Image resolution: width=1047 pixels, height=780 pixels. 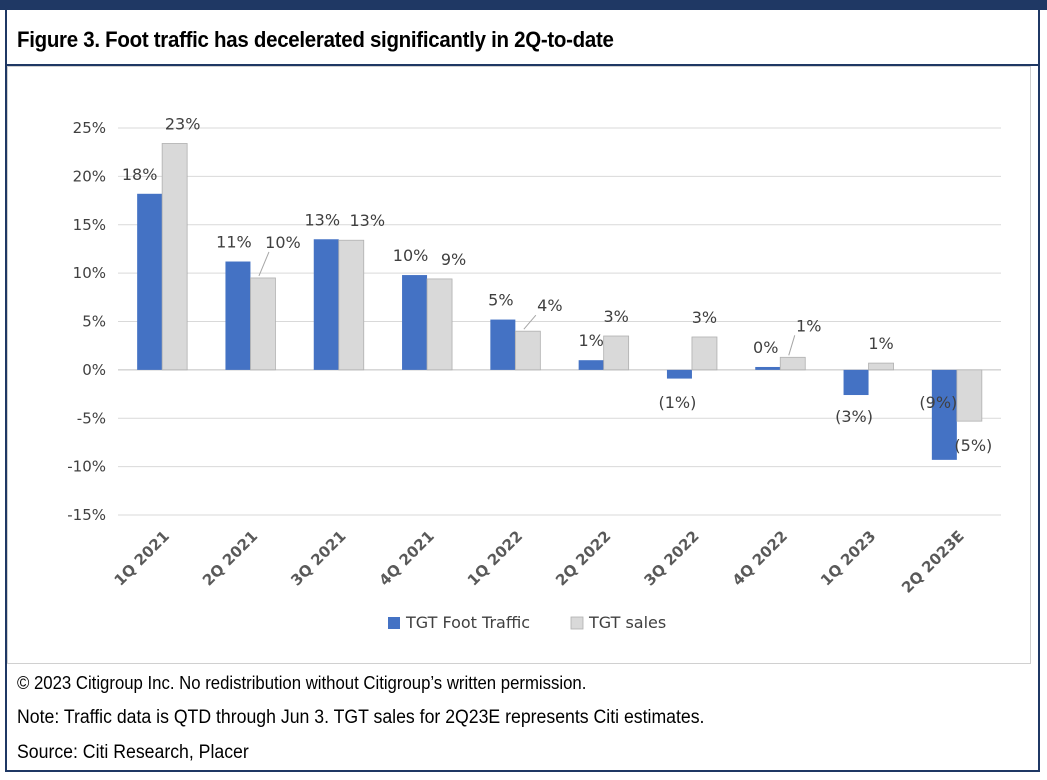 What do you see at coordinates (89, 225) in the screenshot?
I see `y-tick-label: 15%` at bounding box center [89, 225].